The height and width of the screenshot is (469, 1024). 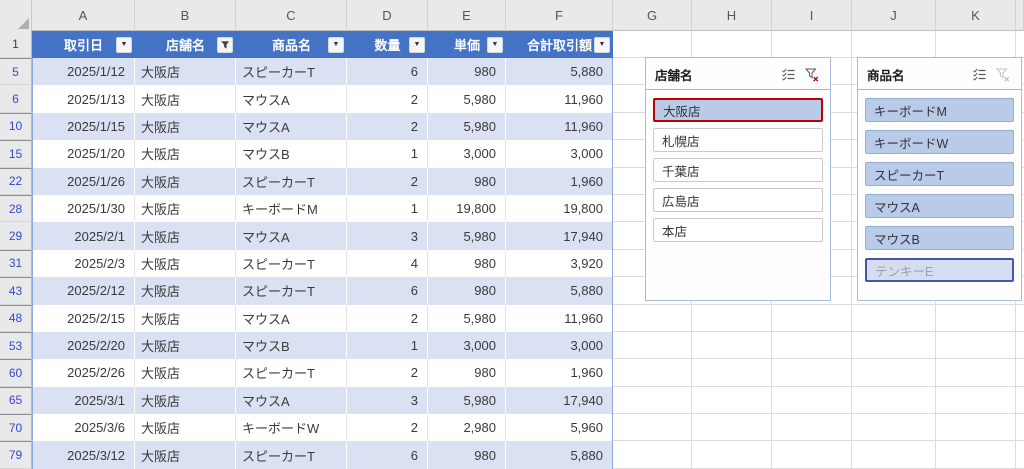 I want to click on clear-filter-icon, so click(x=812, y=75).